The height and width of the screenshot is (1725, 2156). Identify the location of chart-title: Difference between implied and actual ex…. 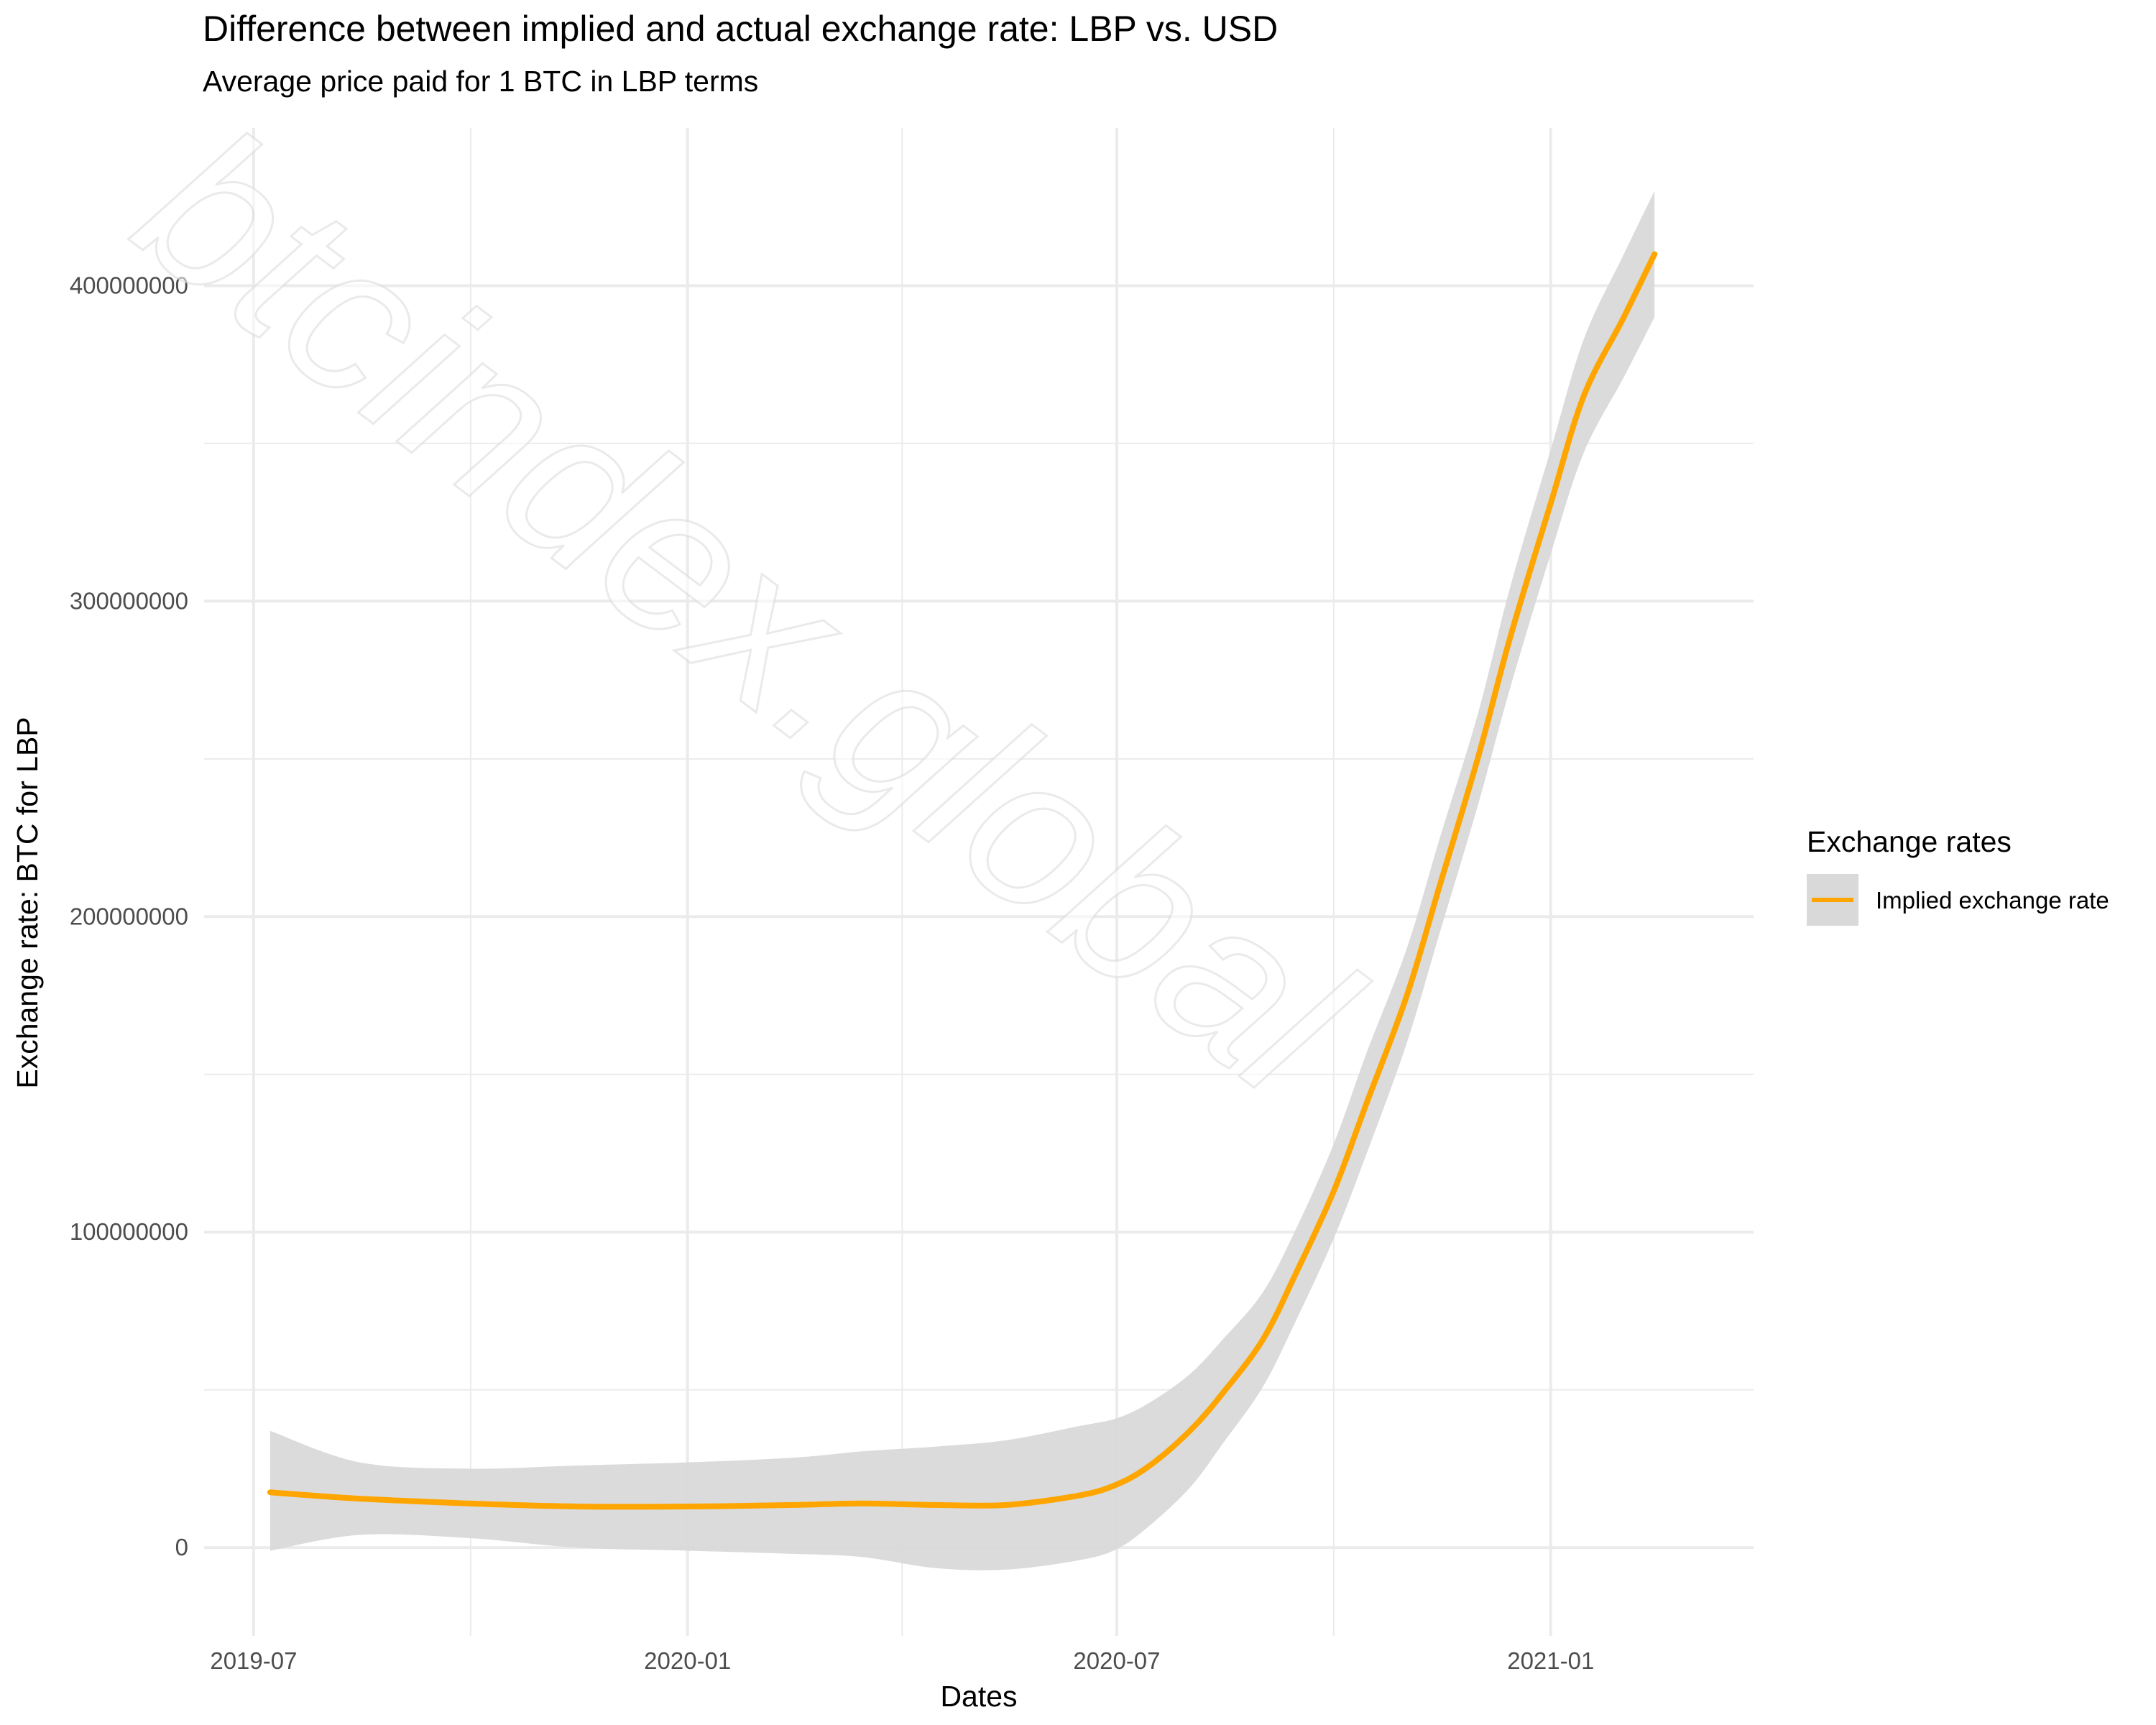
(741, 29).